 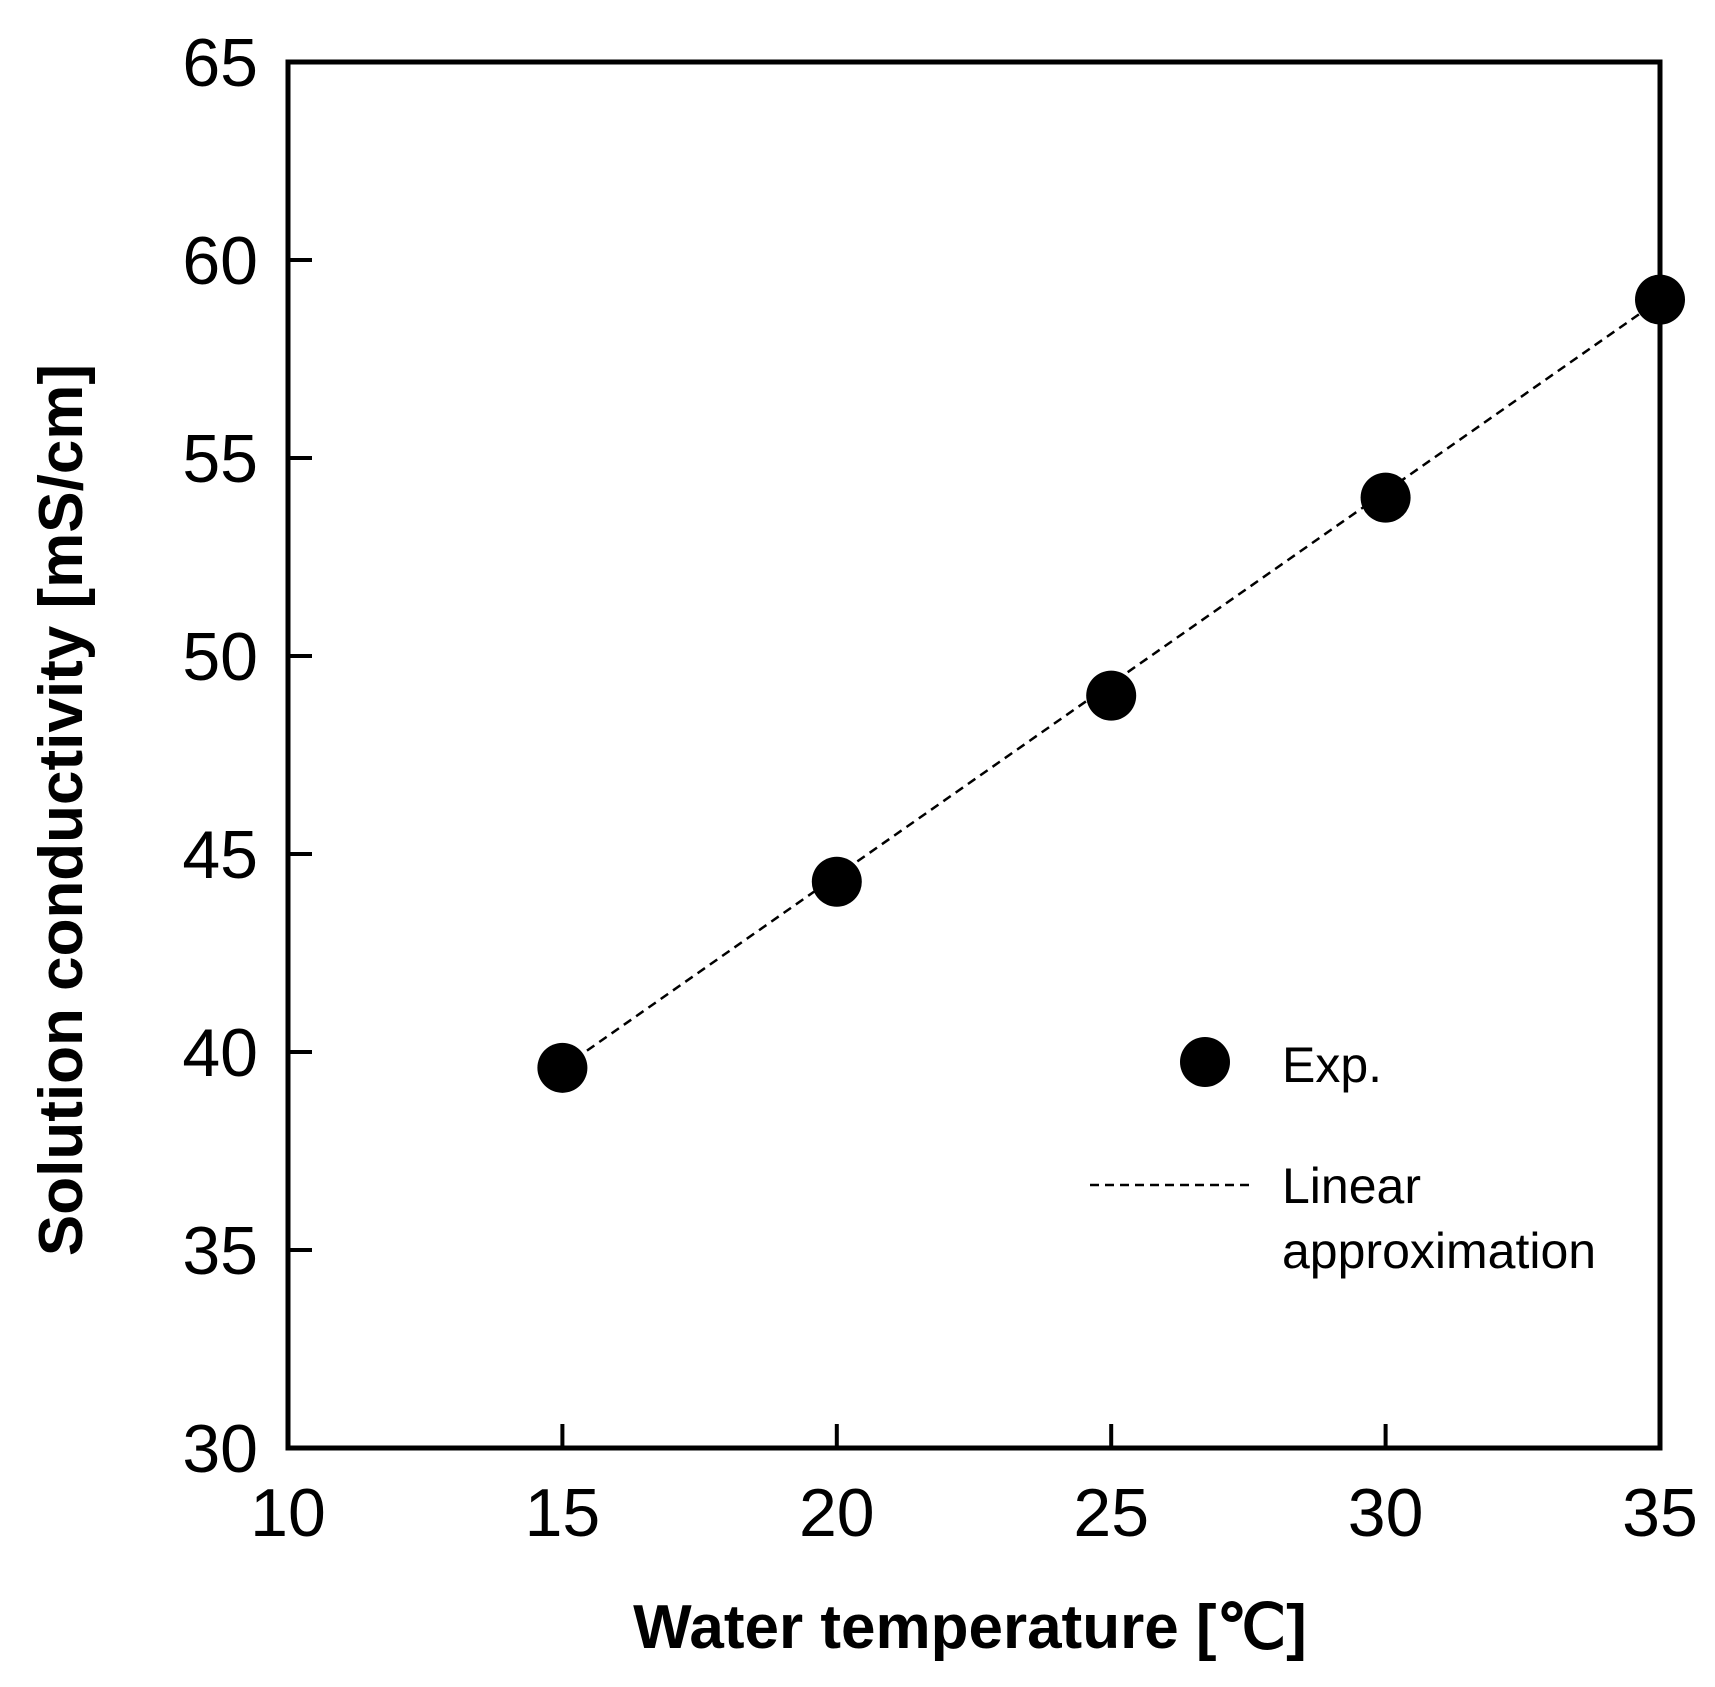 I want to click on x-tick-label: 25, so click(x=1111, y=1513).